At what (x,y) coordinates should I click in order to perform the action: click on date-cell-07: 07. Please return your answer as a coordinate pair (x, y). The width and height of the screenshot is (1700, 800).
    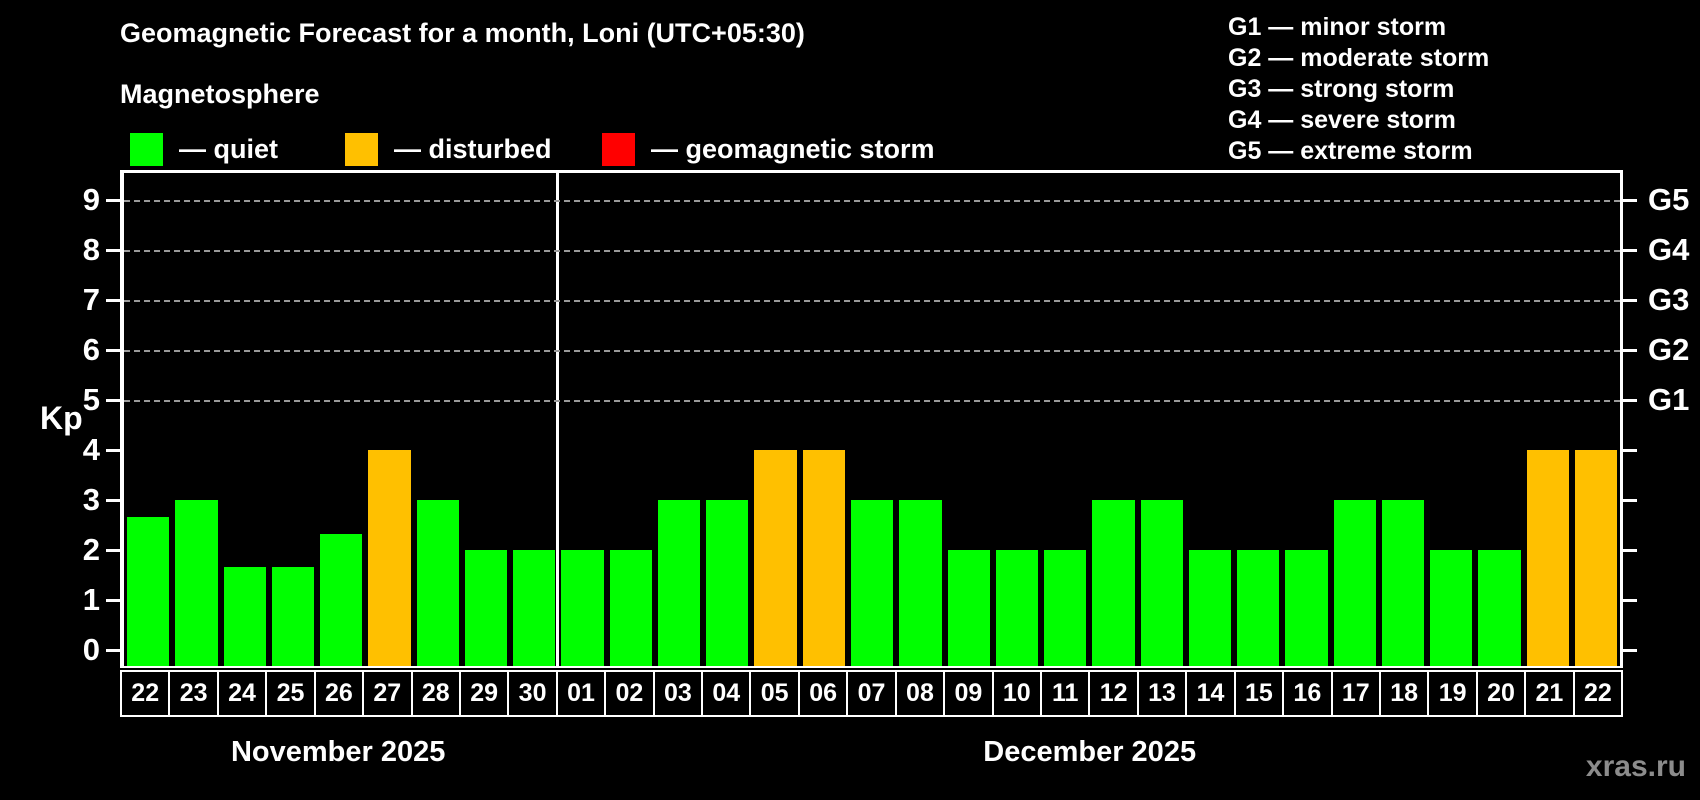
    Looking at the image, I should click on (870, 693).